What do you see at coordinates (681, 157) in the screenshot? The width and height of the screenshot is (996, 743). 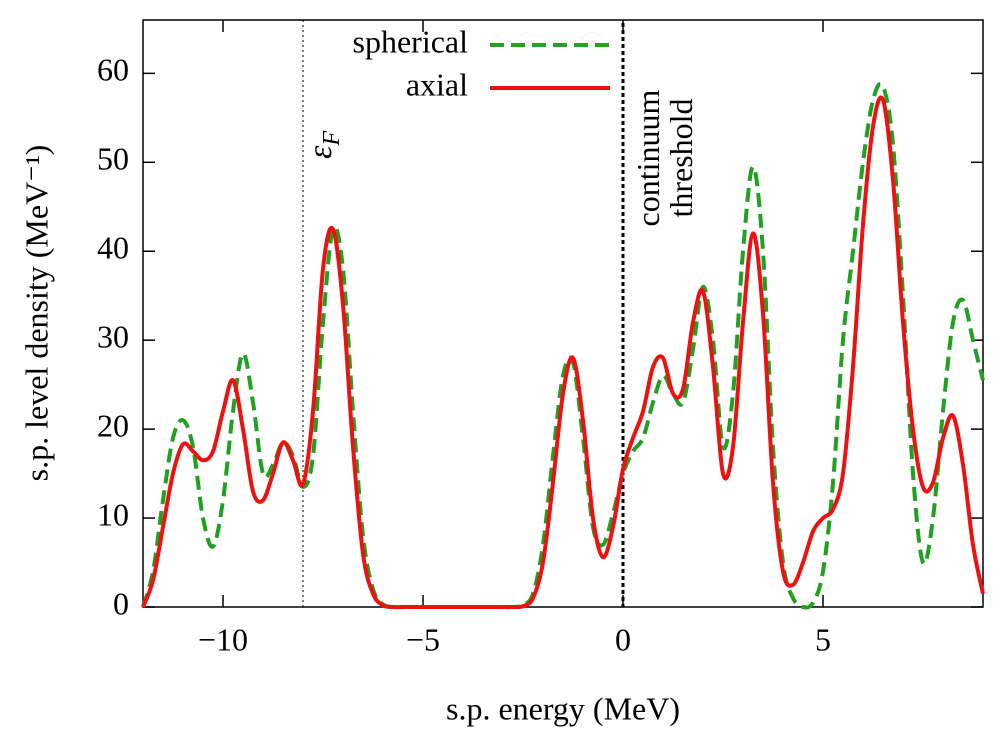 I see `threshold-label: threshold` at bounding box center [681, 157].